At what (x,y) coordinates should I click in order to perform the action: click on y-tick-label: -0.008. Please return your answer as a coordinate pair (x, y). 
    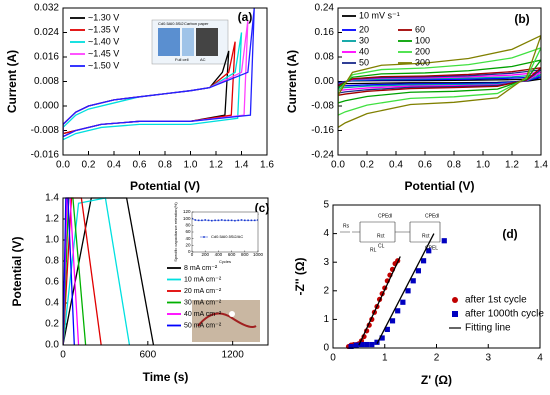
    Looking at the image, I should click on (45, 130).